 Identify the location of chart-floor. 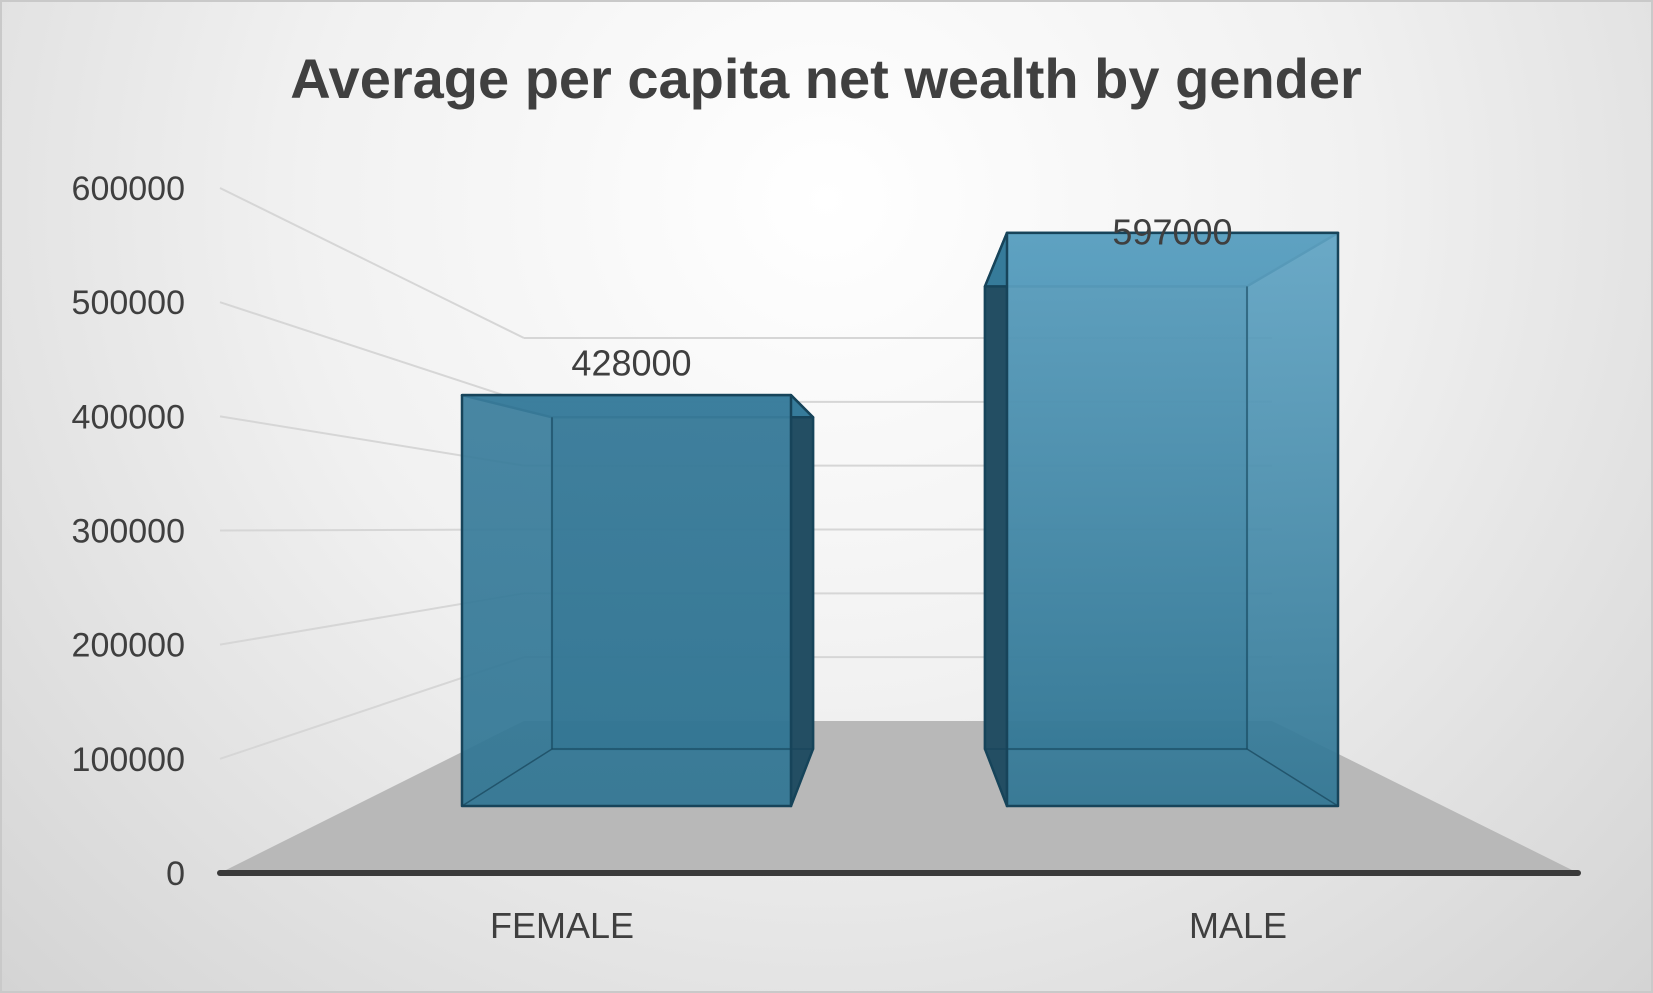
(899, 797).